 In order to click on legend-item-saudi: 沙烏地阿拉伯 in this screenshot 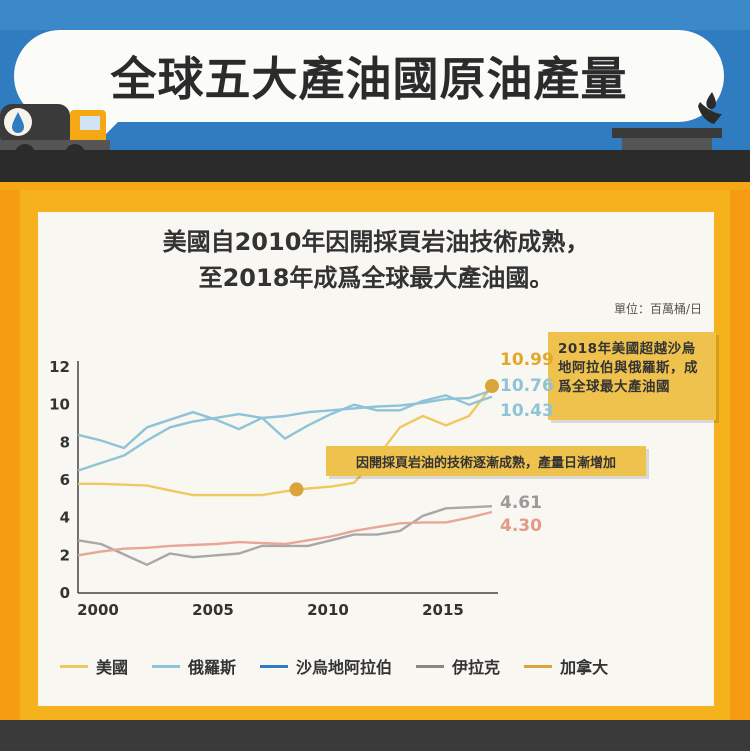, I will do `click(326, 666)`.